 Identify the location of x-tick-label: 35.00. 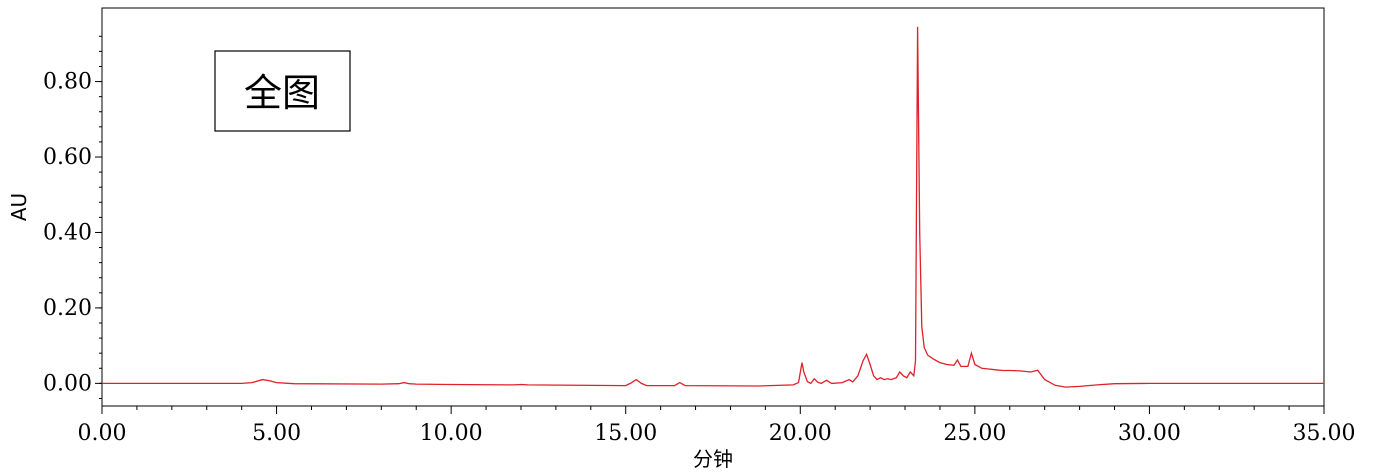
(1324, 433).